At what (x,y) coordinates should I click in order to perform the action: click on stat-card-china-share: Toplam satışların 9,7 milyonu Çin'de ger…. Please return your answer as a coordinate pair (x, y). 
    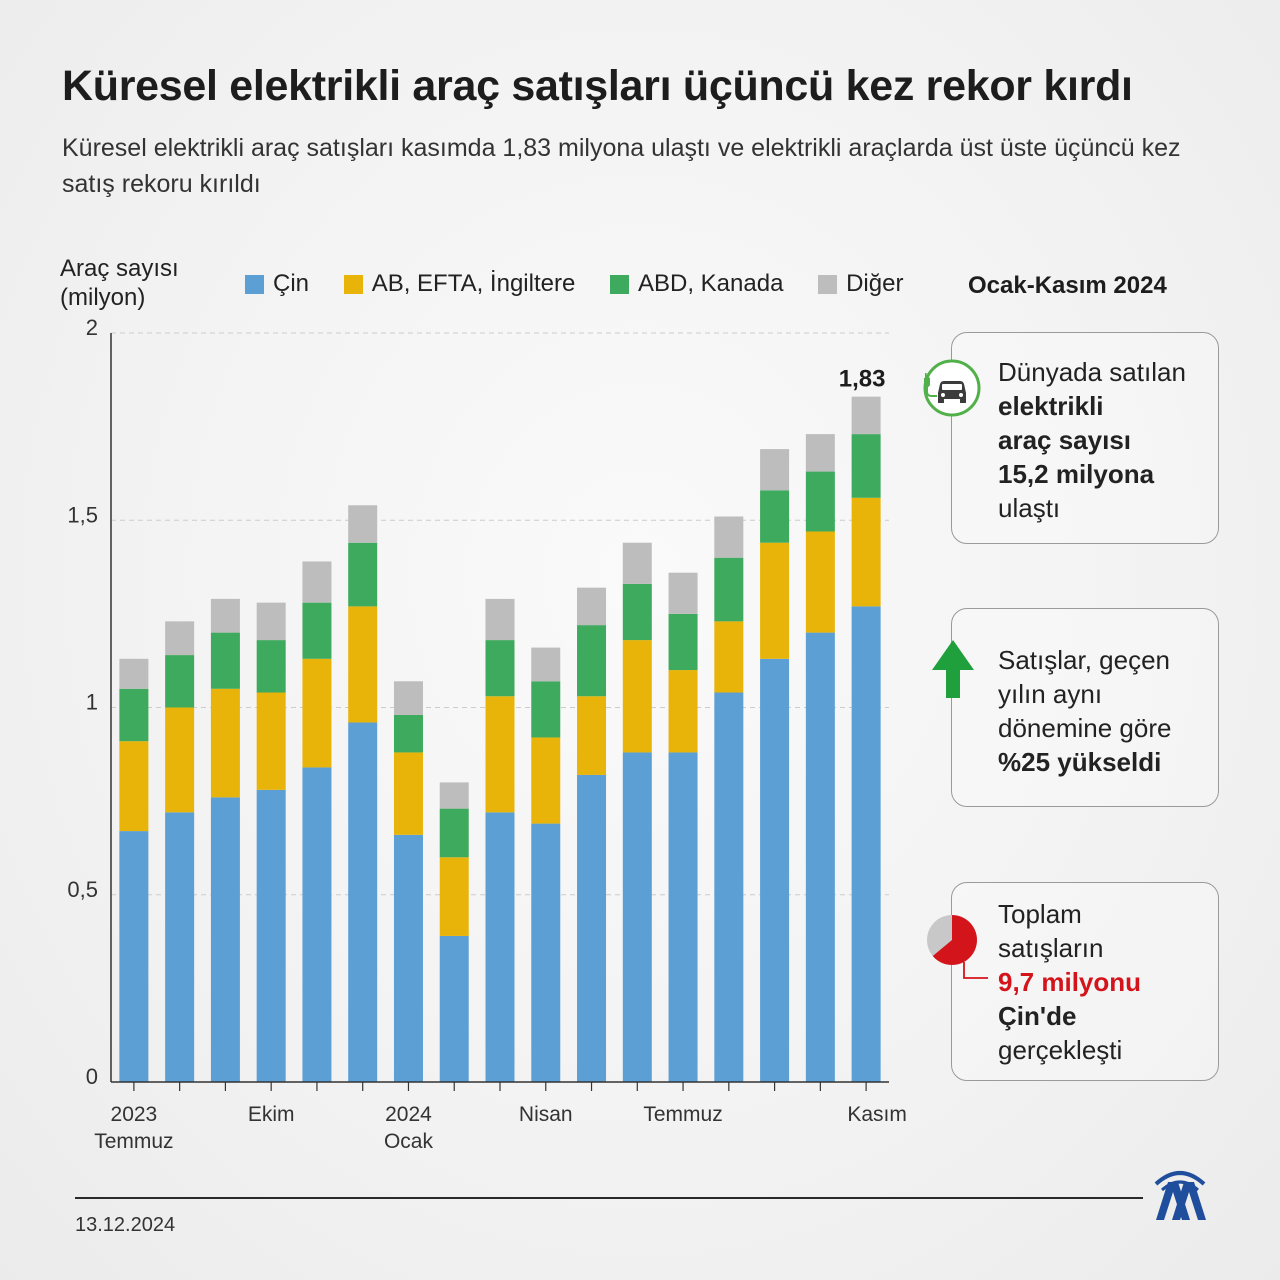
    Looking at the image, I should click on (1085, 981).